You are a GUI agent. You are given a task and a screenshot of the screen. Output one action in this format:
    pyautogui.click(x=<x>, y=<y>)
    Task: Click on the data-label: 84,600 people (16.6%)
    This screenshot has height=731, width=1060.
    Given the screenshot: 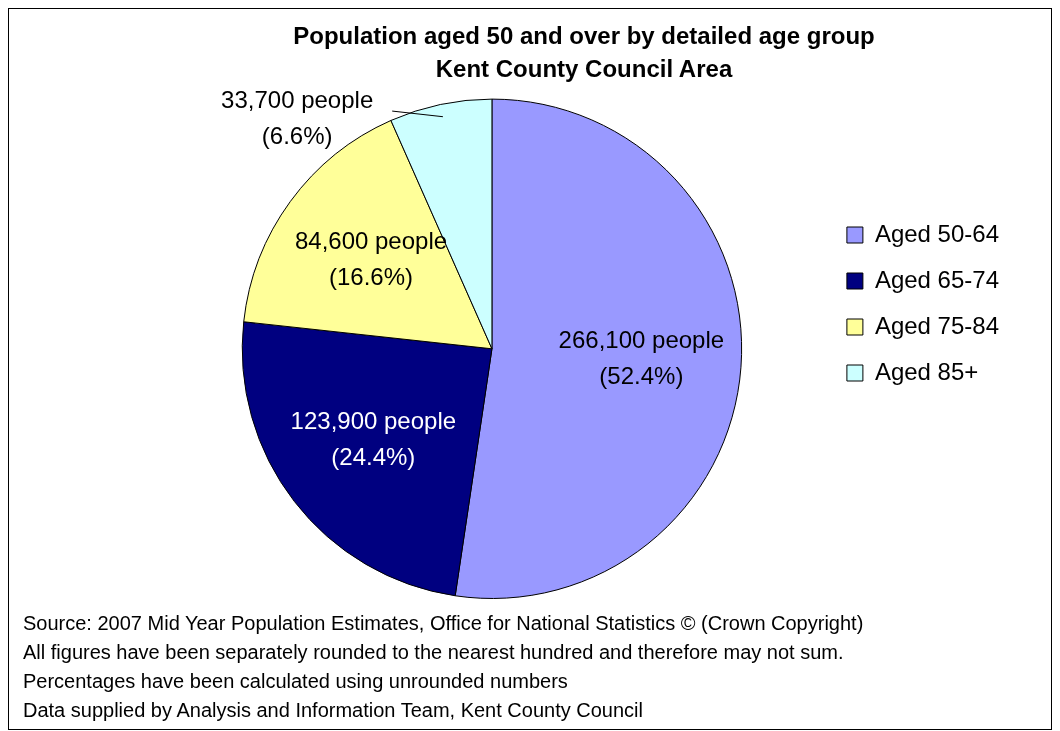 What is the action you would take?
    pyautogui.click(x=371, y=258)
    